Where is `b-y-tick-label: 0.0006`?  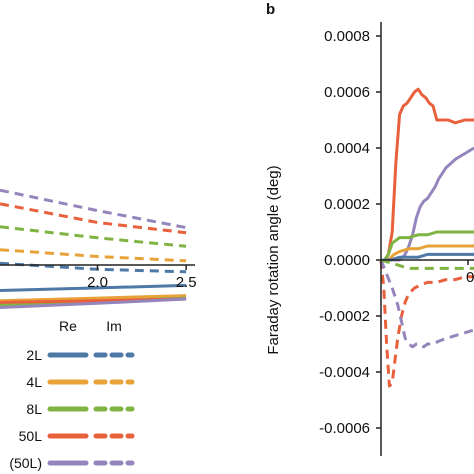
b-y-tick-label: 0.0006 is located at coordinates (347, 92).